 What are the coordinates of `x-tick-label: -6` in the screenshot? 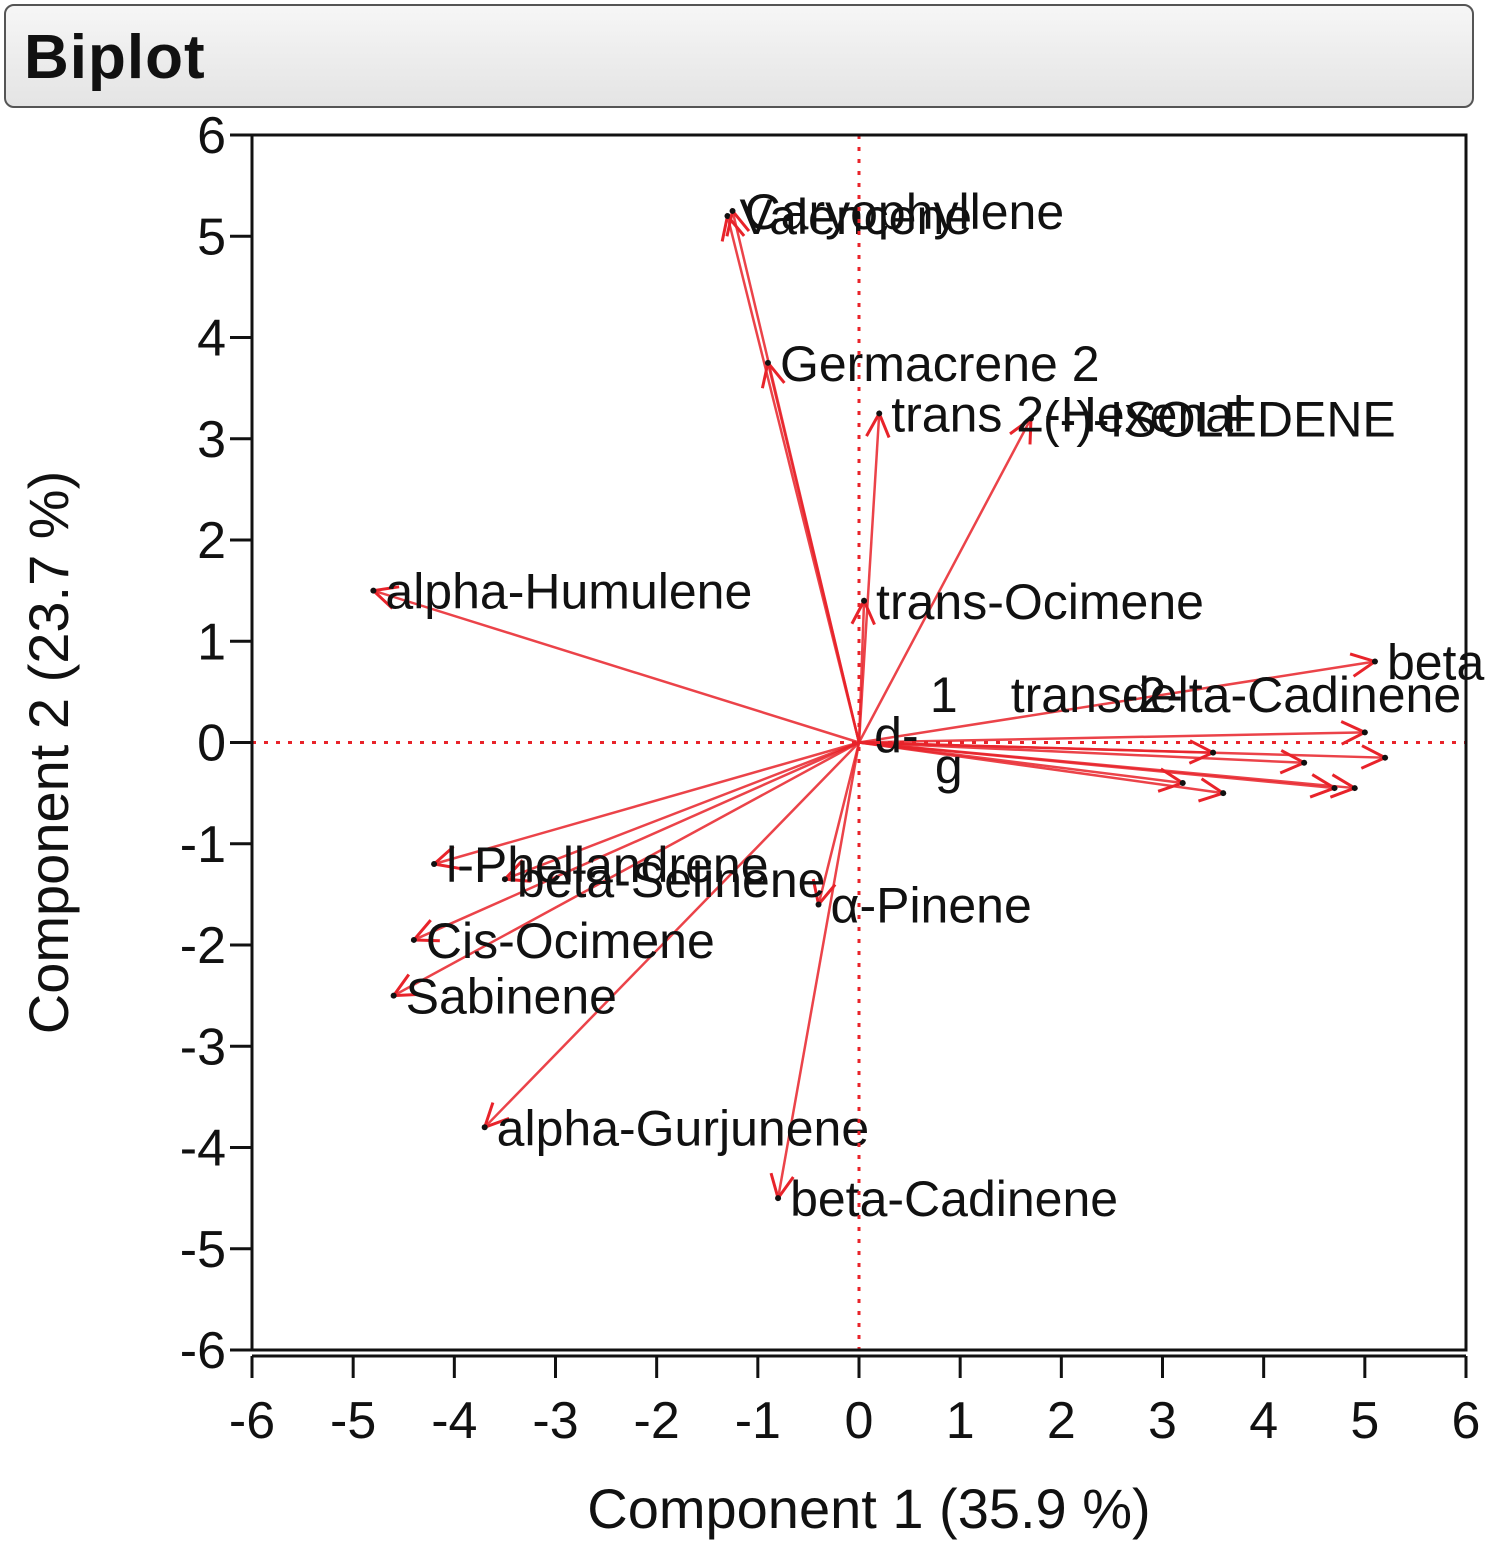 It's located at (252, 1421).